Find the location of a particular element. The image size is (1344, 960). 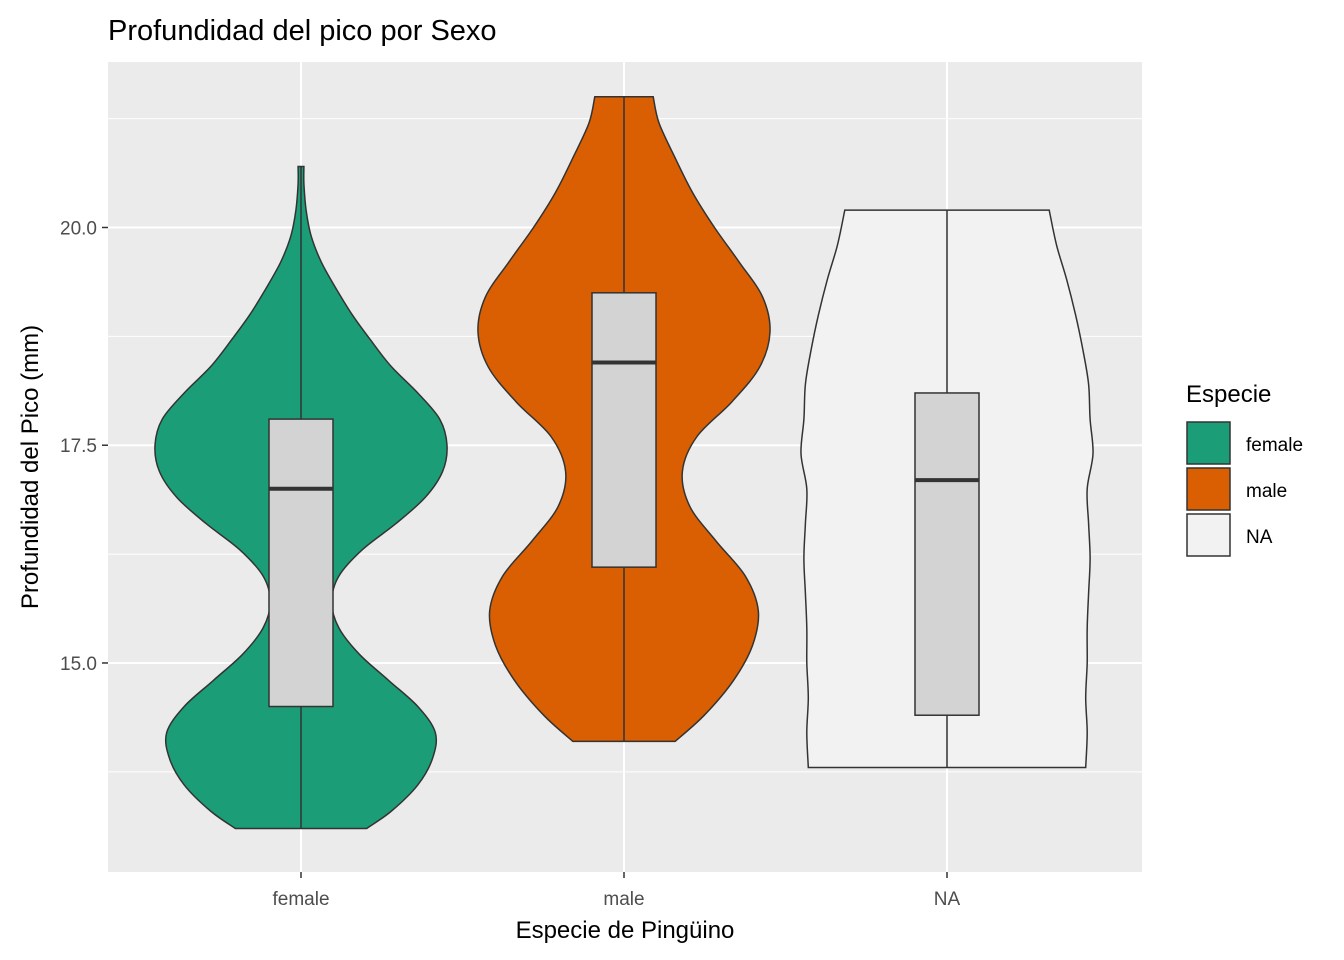

legend-label-female: female is located at coordinates (1274, 445).